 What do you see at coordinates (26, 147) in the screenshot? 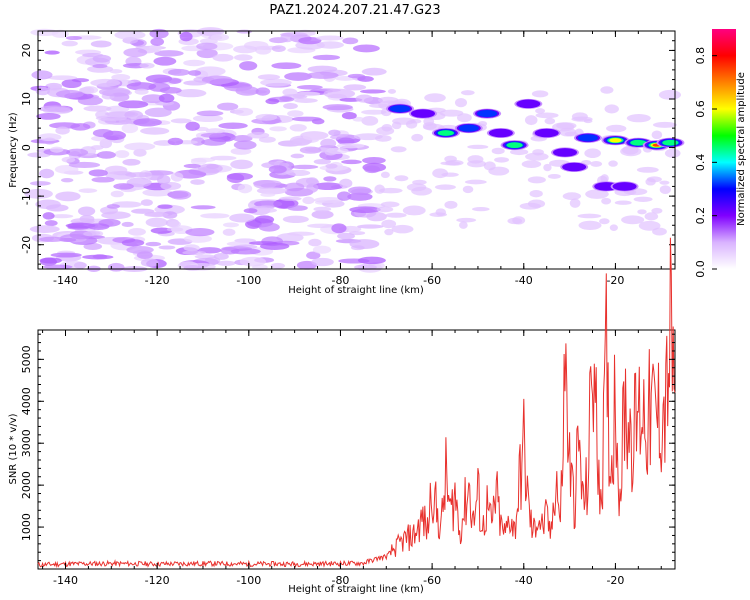
I see `y-tick-label: 0` at bounding box center [26, 147].